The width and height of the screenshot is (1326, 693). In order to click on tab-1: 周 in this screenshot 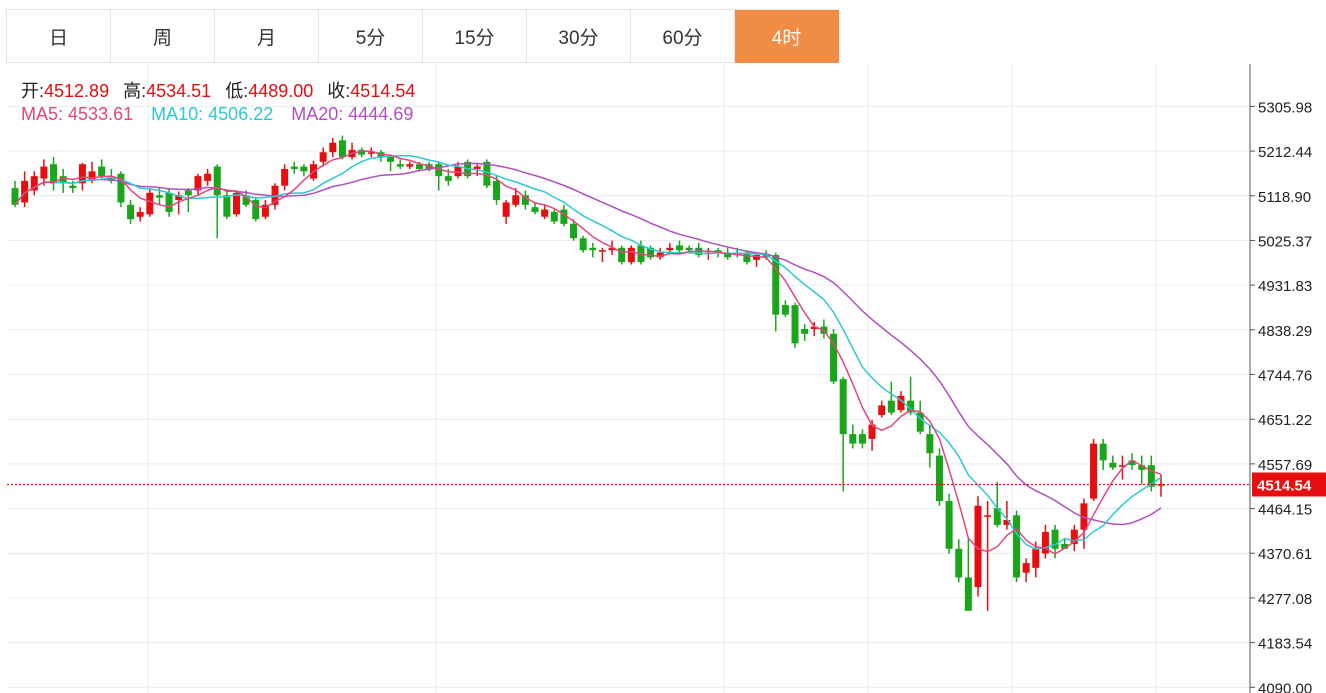, I will do `click(163, 36)`.